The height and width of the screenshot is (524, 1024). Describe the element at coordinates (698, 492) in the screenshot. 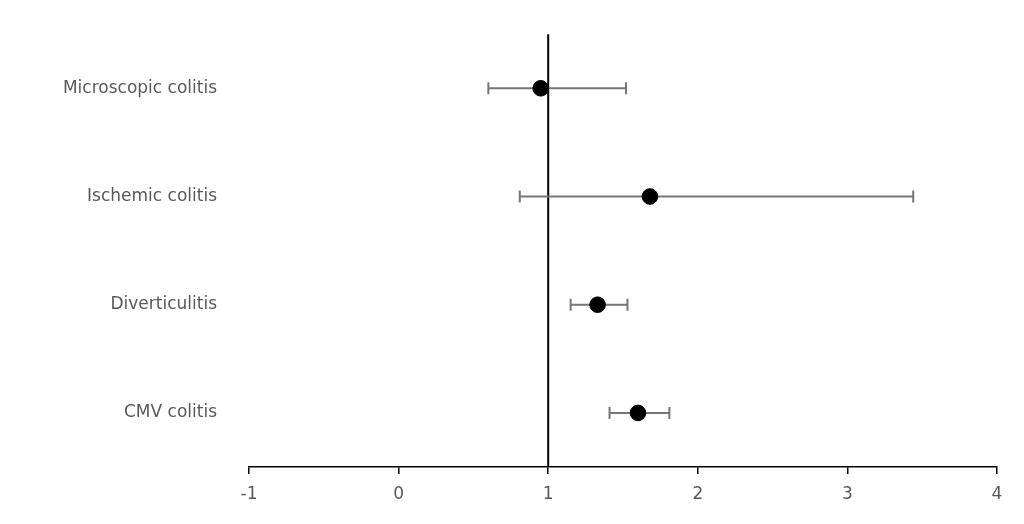

I see `x-tick-label: 2` at that location.